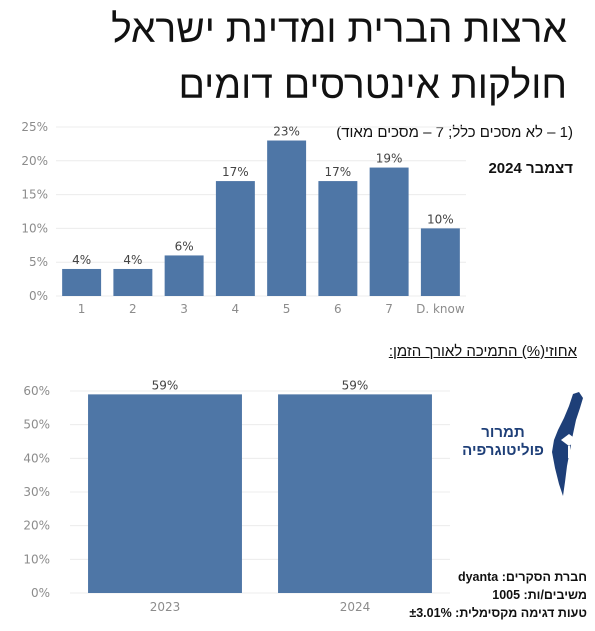 The image size is (595, 631). I want to click on y-tick-label: 15%, so click(34, 195).